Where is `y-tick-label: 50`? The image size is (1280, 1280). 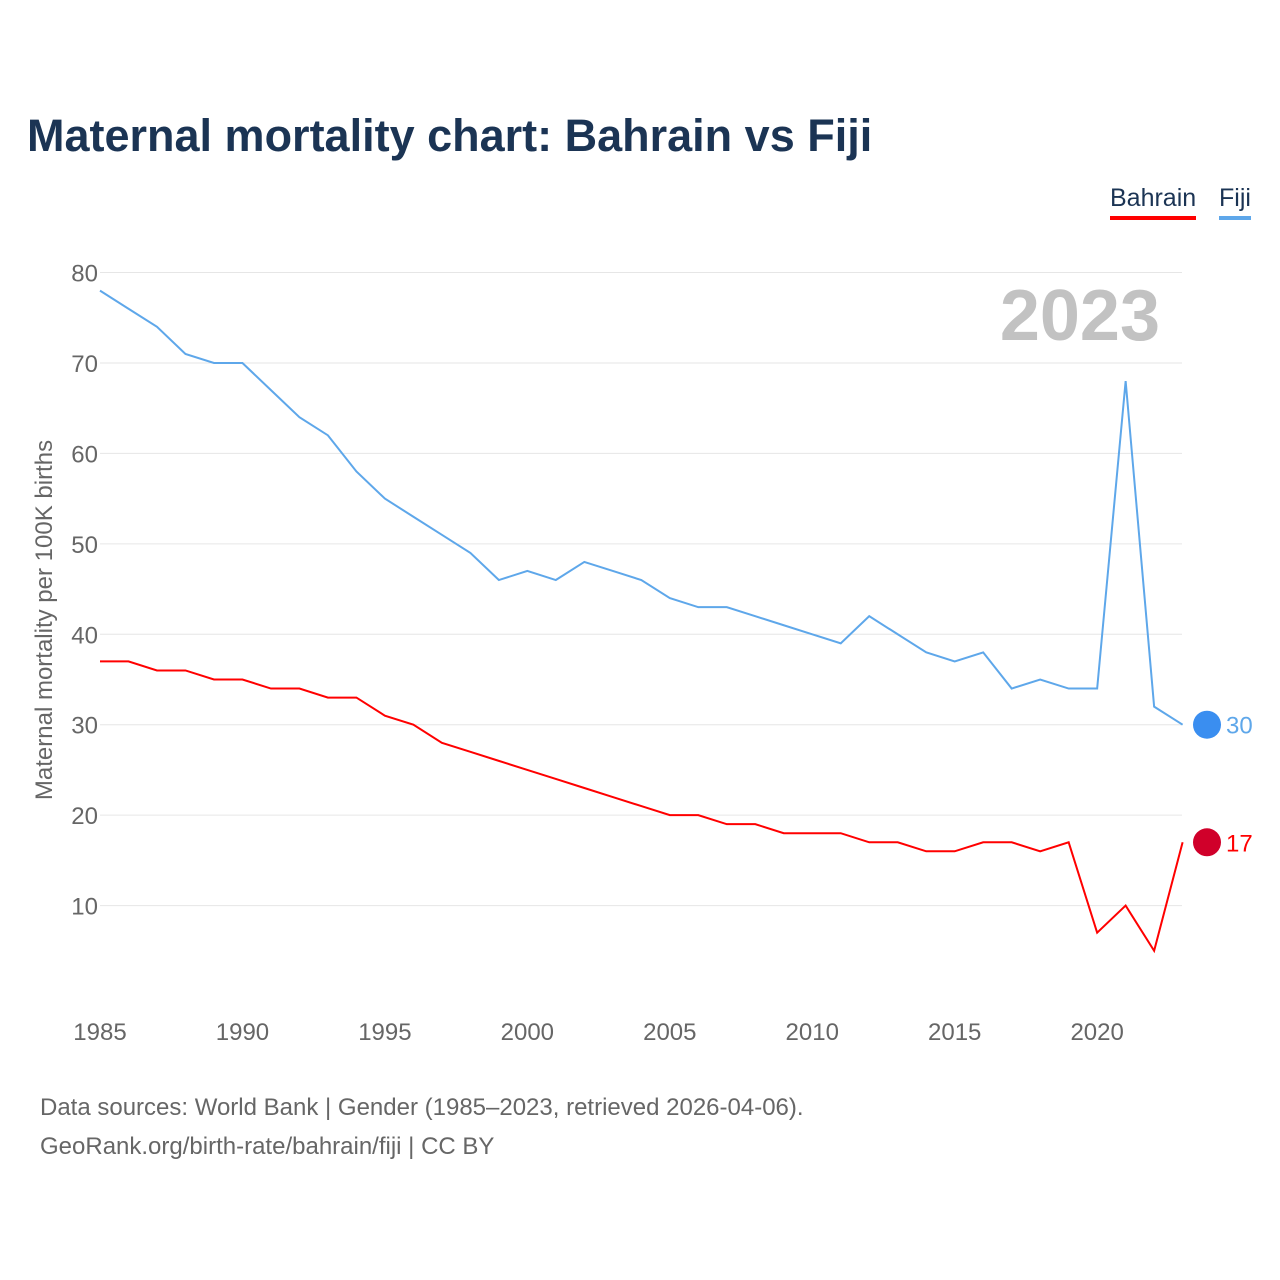 y-tick-label: 50 is located at coordinates (84, 545).